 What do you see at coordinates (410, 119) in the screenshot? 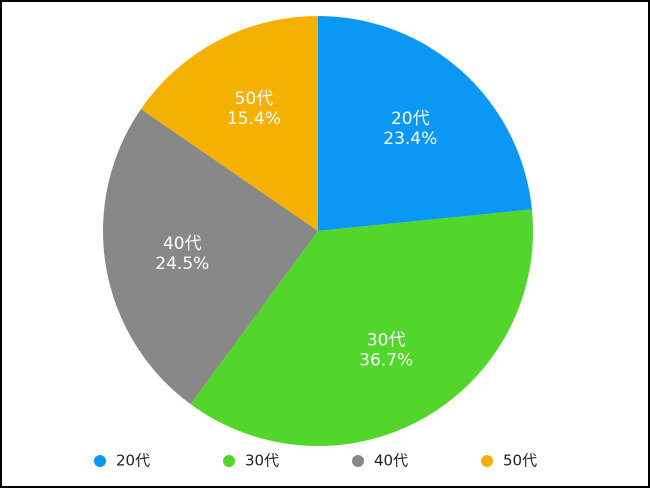
I see `slice-category: 20代` at bounding box center [410, 119].